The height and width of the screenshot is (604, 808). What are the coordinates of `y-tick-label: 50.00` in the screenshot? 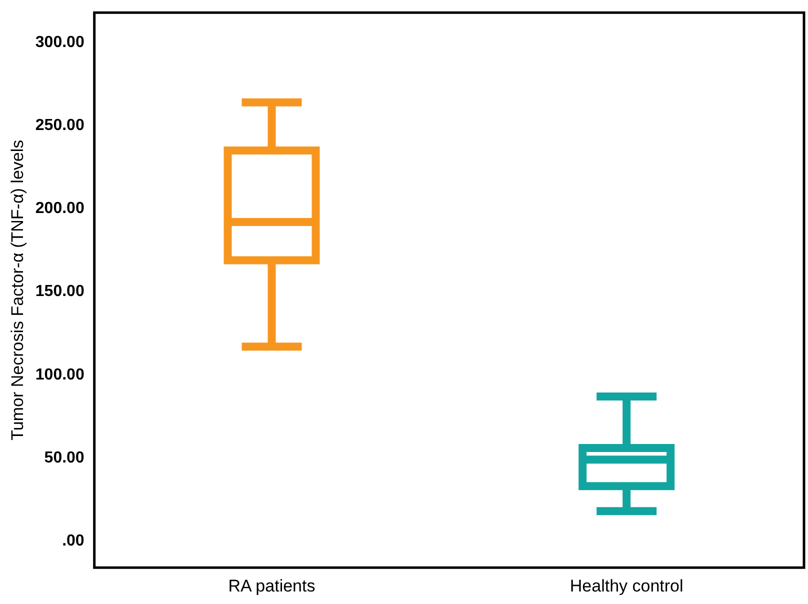 It's located at (64, 457).